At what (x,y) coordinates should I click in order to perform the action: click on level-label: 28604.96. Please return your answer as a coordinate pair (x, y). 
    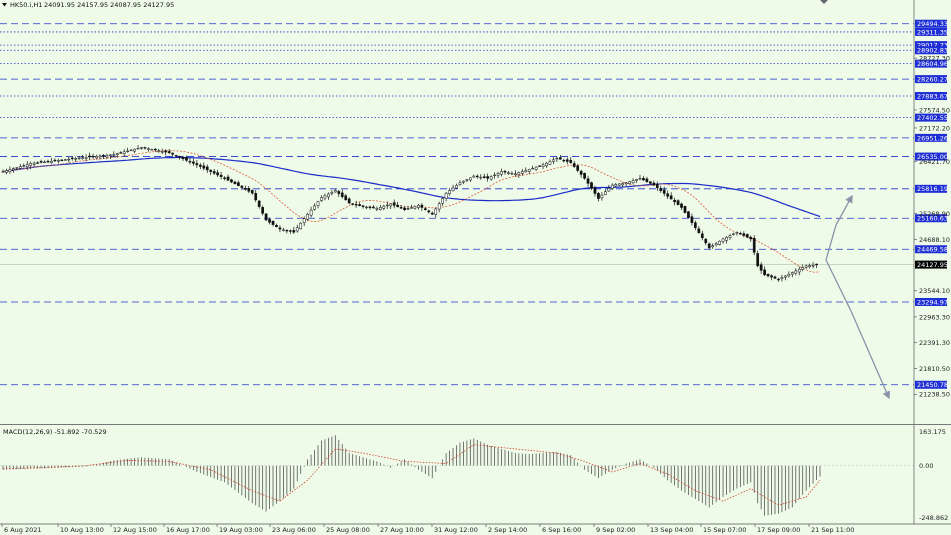
    Looking at the image, I should click on (932, 64).